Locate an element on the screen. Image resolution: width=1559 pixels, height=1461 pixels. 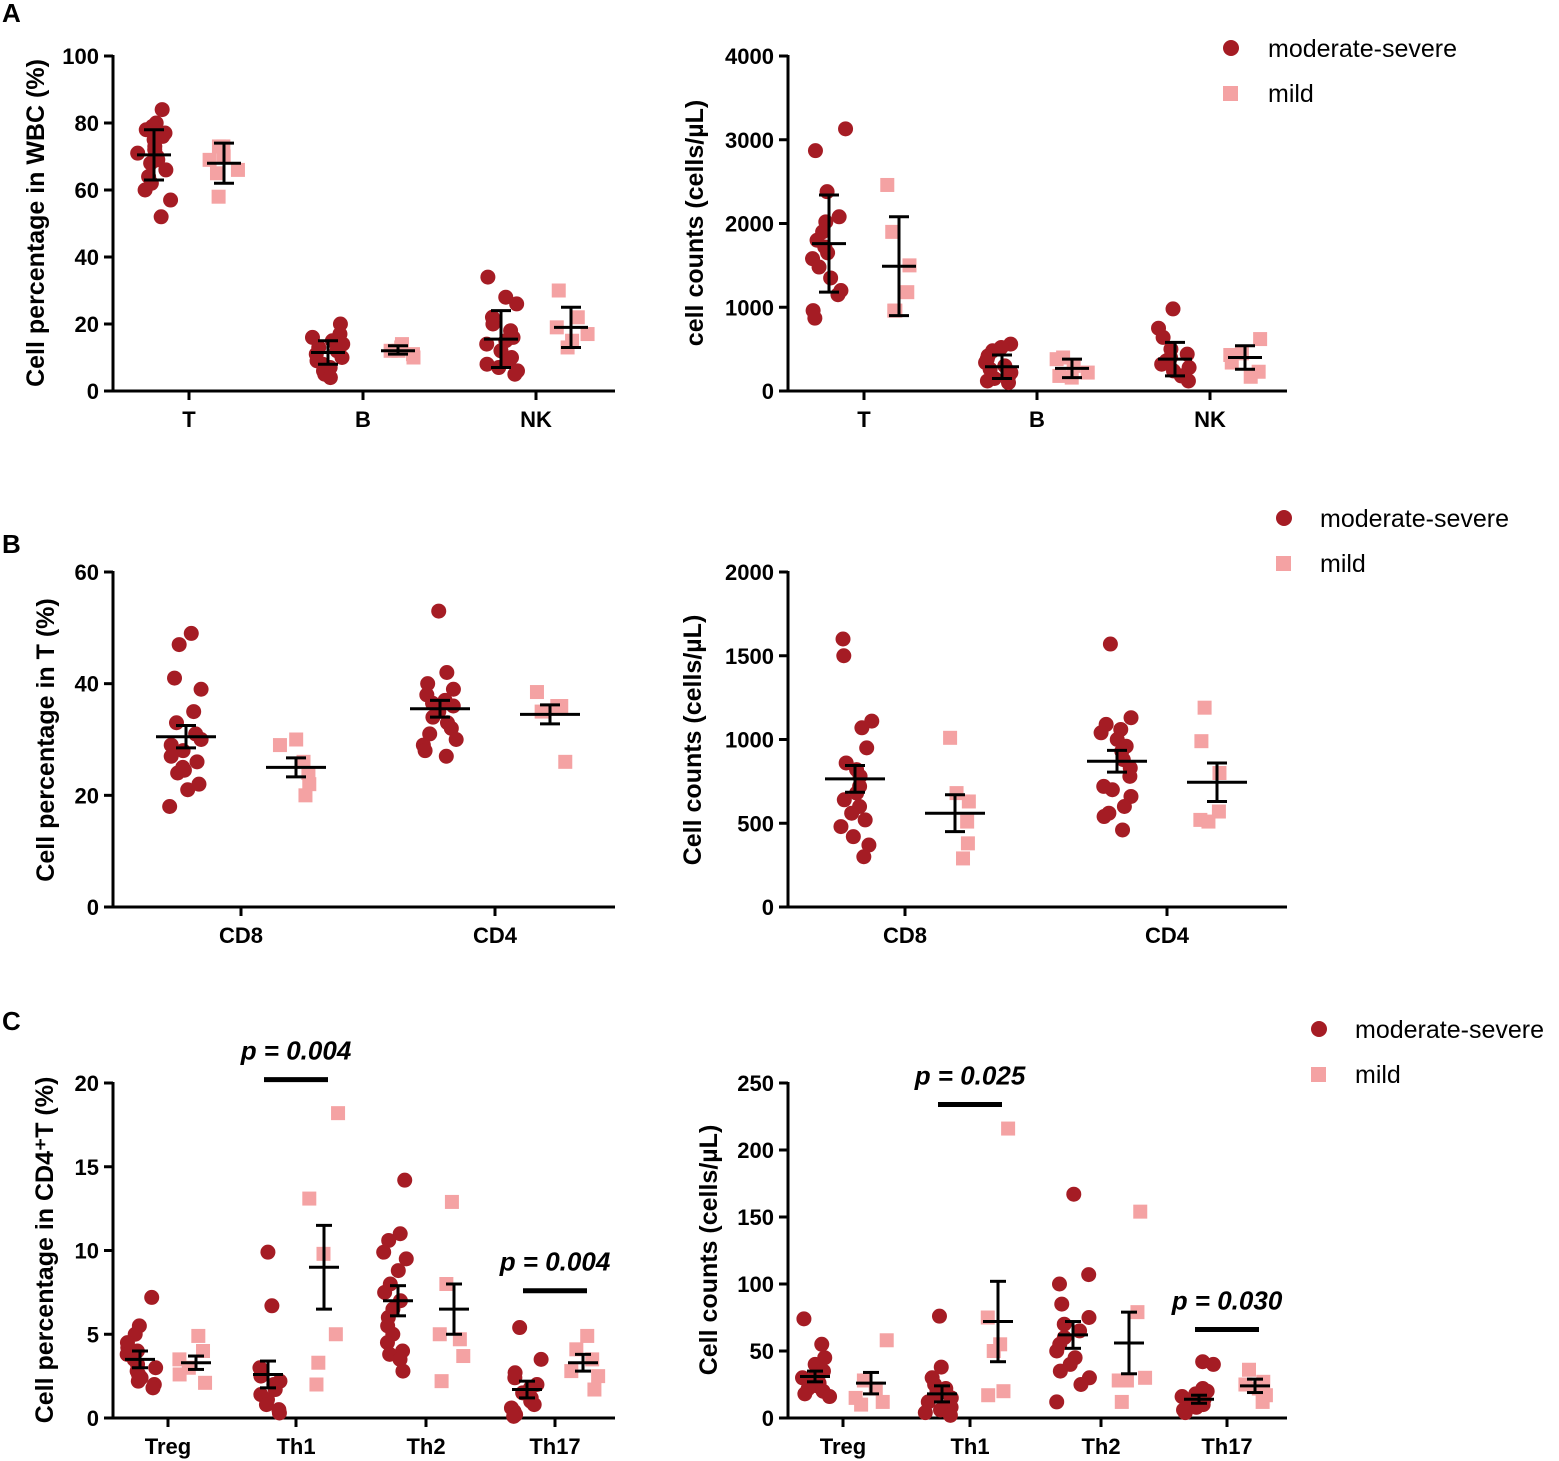
legend-a-moderate-severe-label: moderate-severe is located at coordinates (1362, 49).